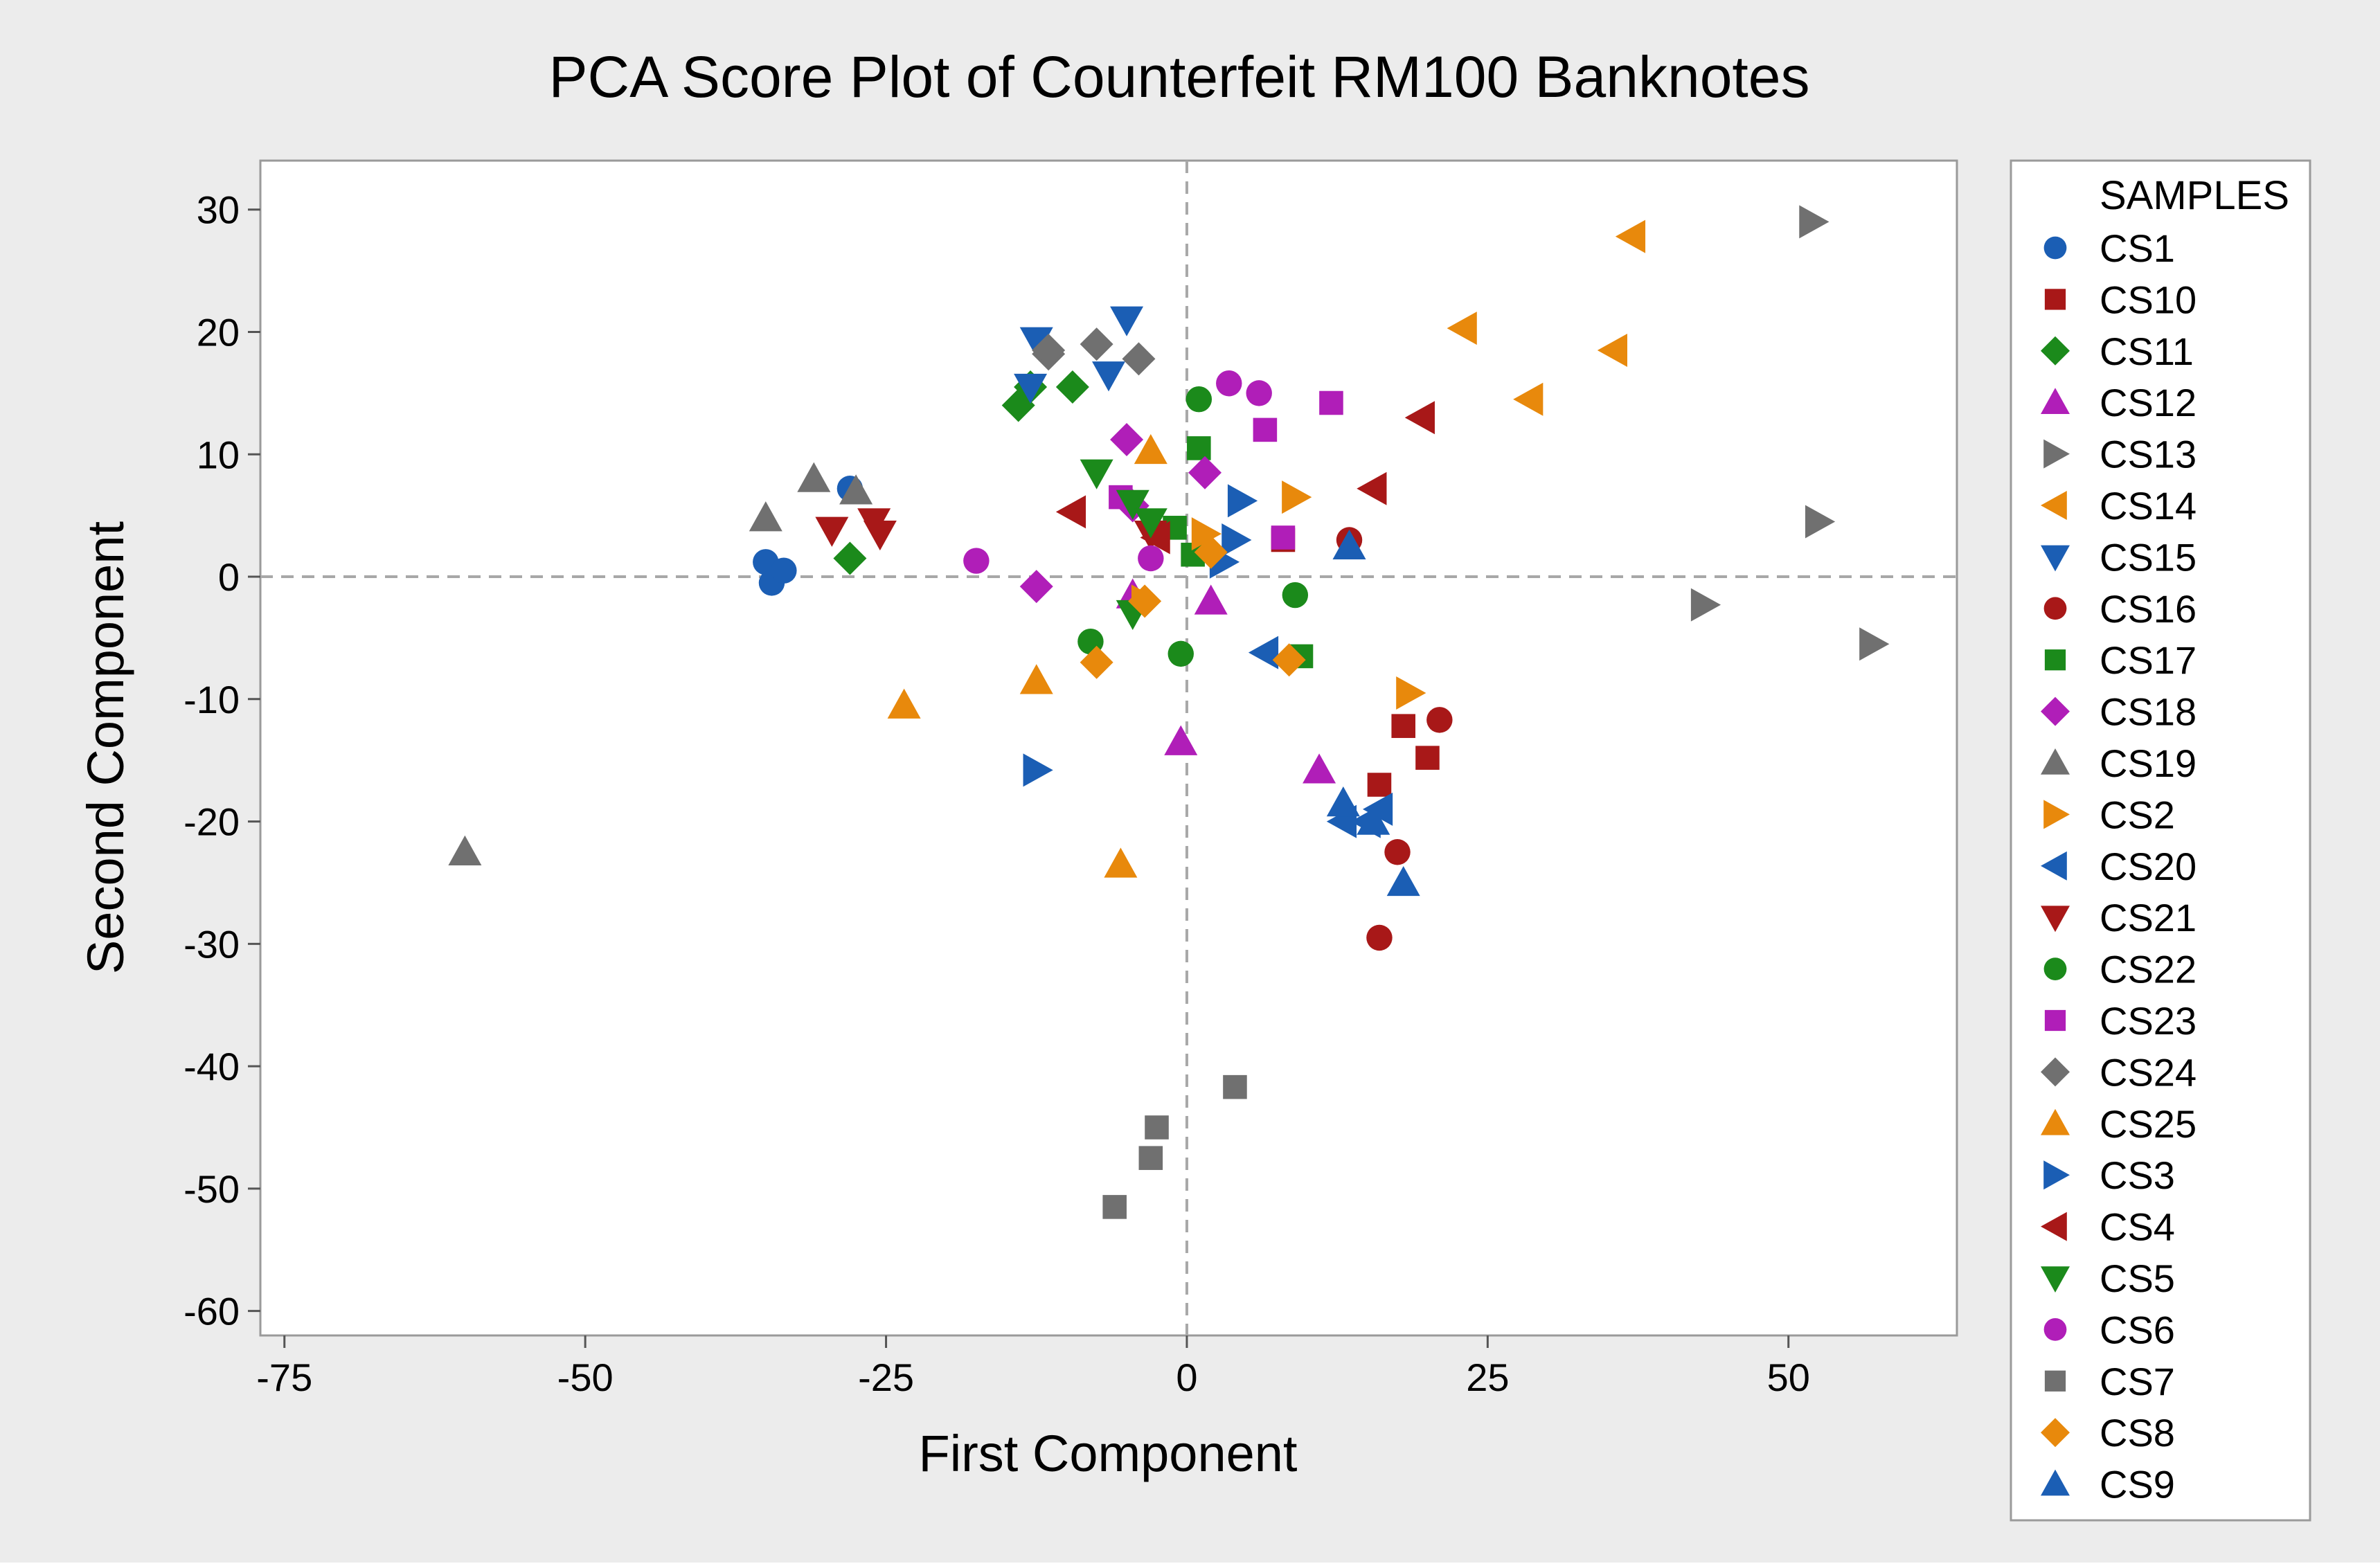 The width and height of the screenshot is (2380, 1566). I want to click on x-tick-label: -25, so click(886, 1377).